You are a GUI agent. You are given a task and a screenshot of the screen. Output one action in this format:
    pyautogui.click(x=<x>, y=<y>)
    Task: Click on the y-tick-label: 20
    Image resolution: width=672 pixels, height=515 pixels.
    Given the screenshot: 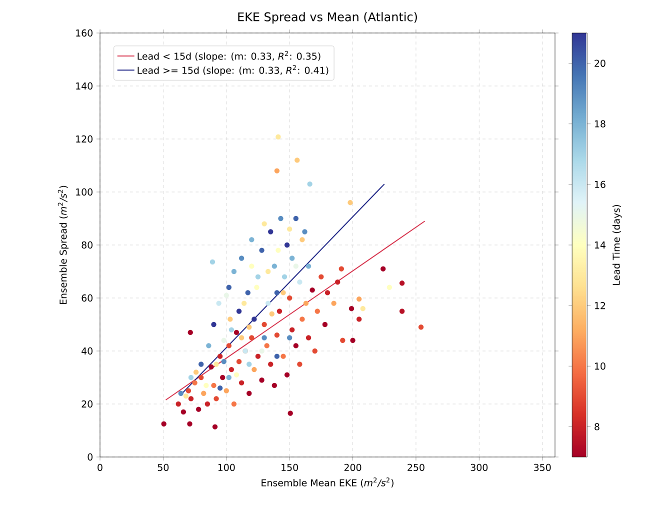 What is the action you would take?
    pyautogui.click(x=87, y=404)
    